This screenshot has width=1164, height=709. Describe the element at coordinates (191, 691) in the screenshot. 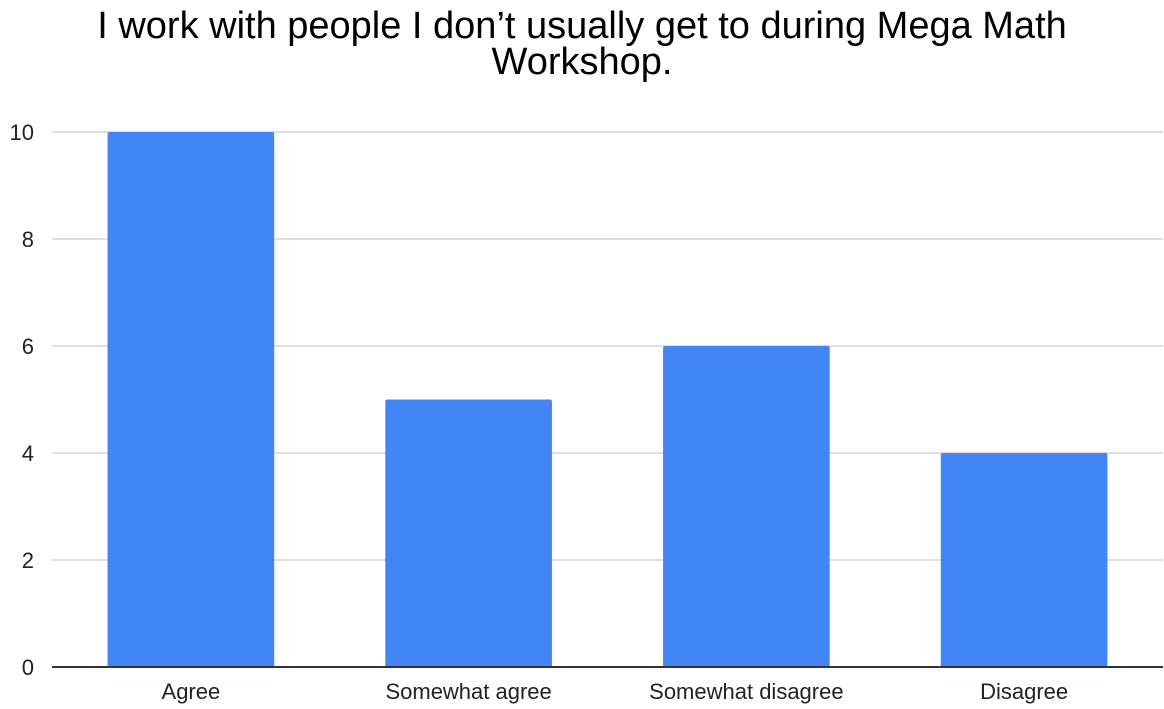

I see `x-category-label: Agree` at that location.